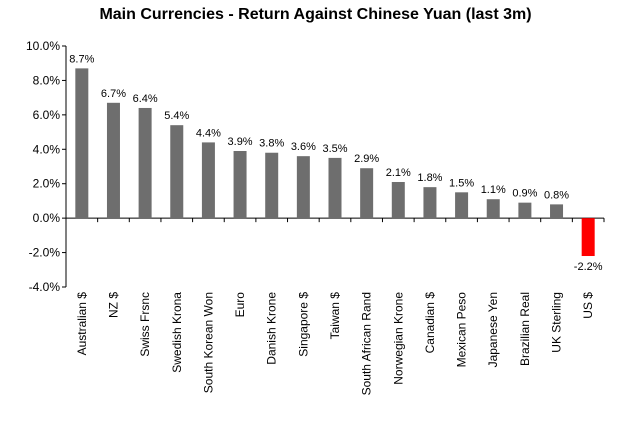 Image resolution: width=631 pixels, height=436 pixels. What do you see at coordinates (493, 190) in the screenshot?
I see `data-label: 1.1%` at bounding box center [493, 190].